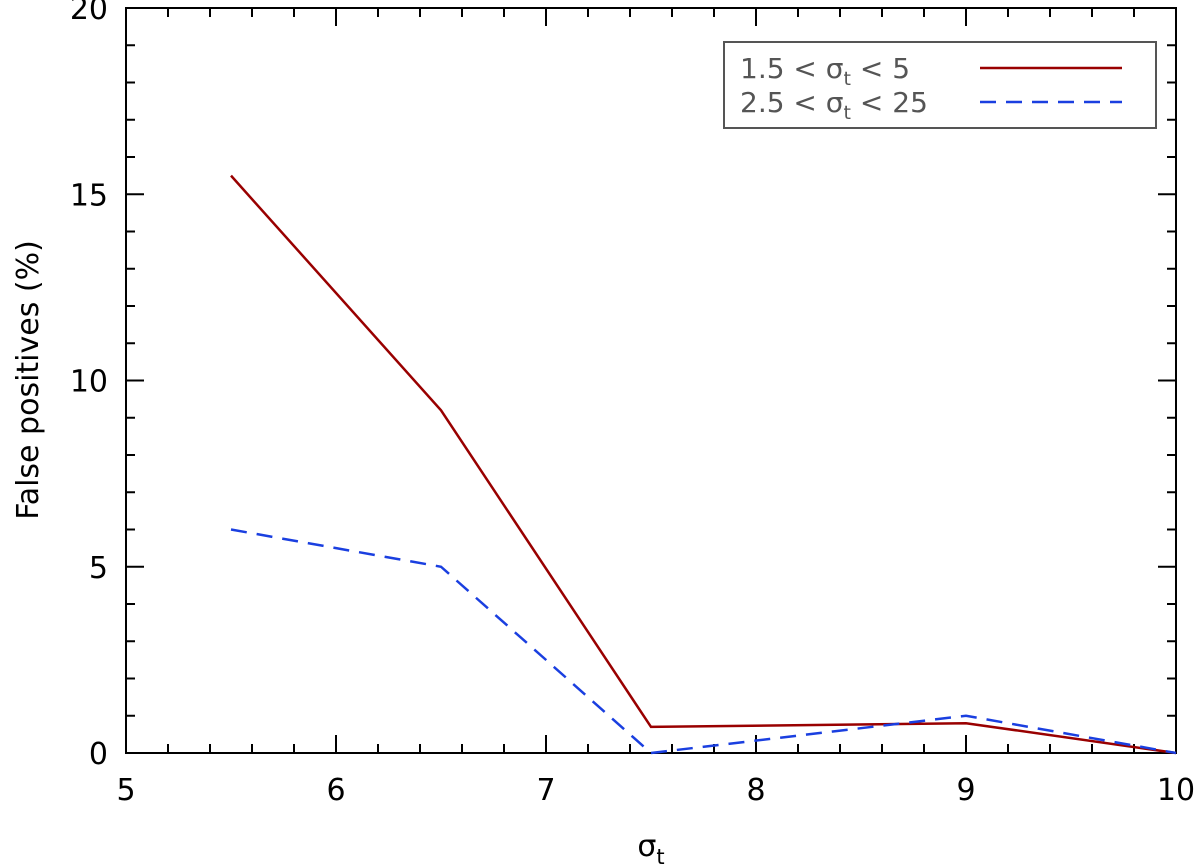  I want to click on y-tick-label: 10, so click(89, 382).